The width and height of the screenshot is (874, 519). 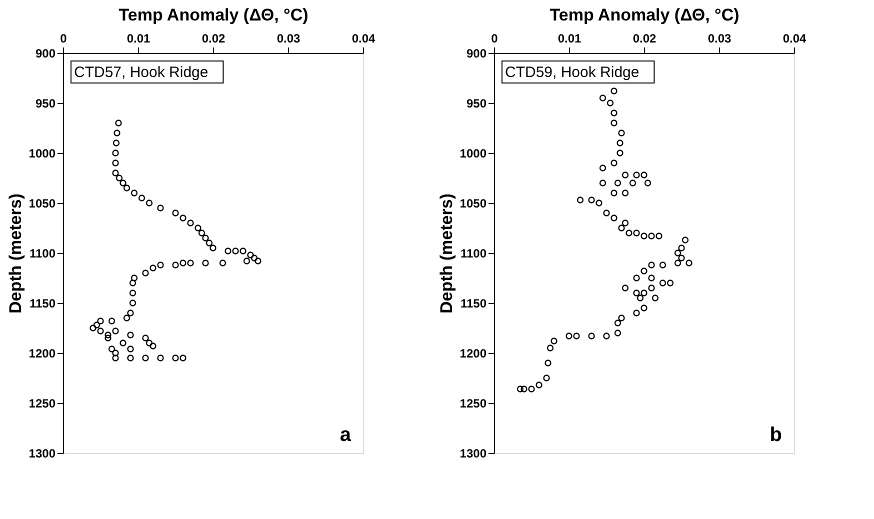 What do you see at coordinates (141, 72) in the screenshot?
I see `annotation: CTD57, Hook Ridge` at bounding box center [141, 72].